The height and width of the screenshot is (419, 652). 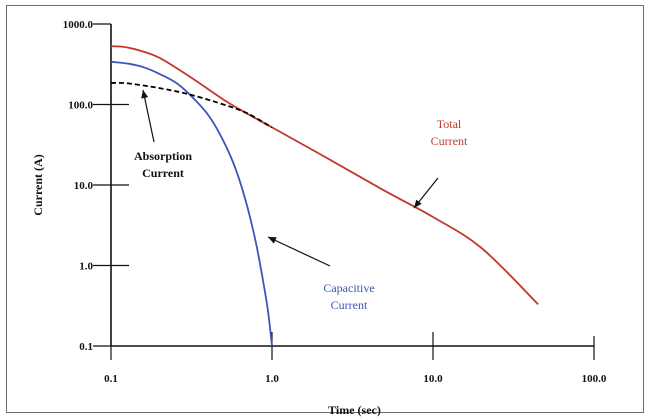 What do you see at coordinates (449, 141) in the screenshot?
I see `total-current-label: Current` at bounding box center [449, 141].